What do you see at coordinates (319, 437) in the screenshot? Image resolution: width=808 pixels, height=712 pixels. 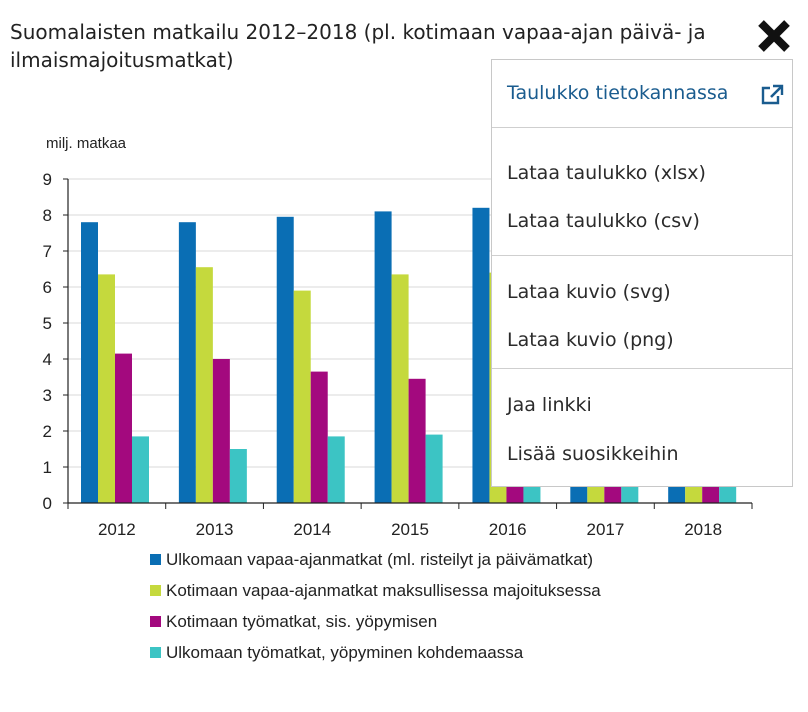 I see `bar-3-2014` at bounding box center [319, 437].